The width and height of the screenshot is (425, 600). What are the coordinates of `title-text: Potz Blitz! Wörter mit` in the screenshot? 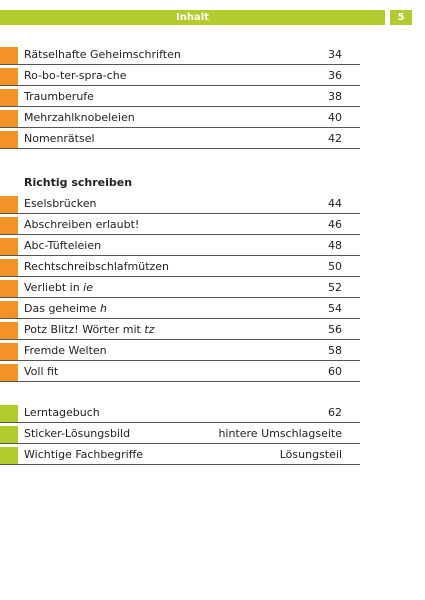 It's located at (82, 329).